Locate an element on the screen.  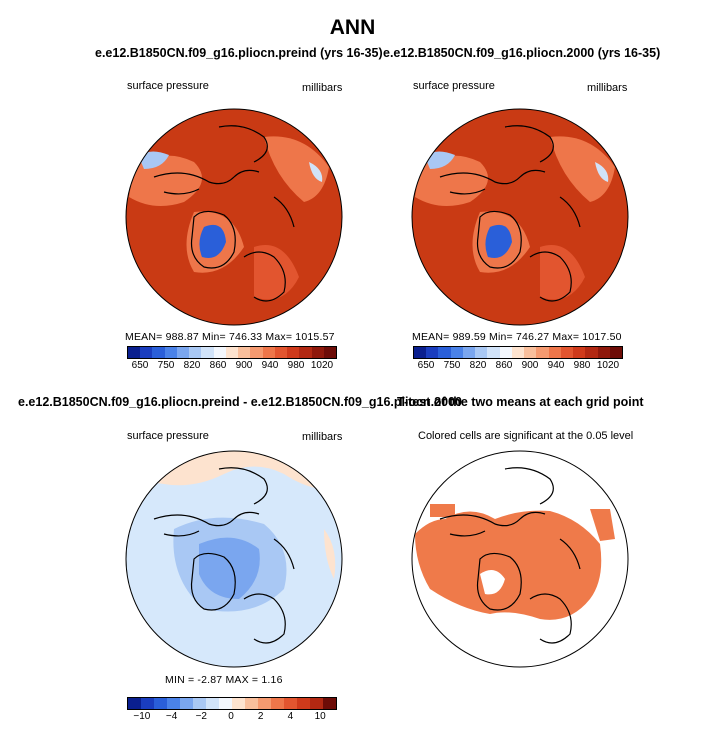
panel-2-units-label: millibars is located at coordinates (607, 88).